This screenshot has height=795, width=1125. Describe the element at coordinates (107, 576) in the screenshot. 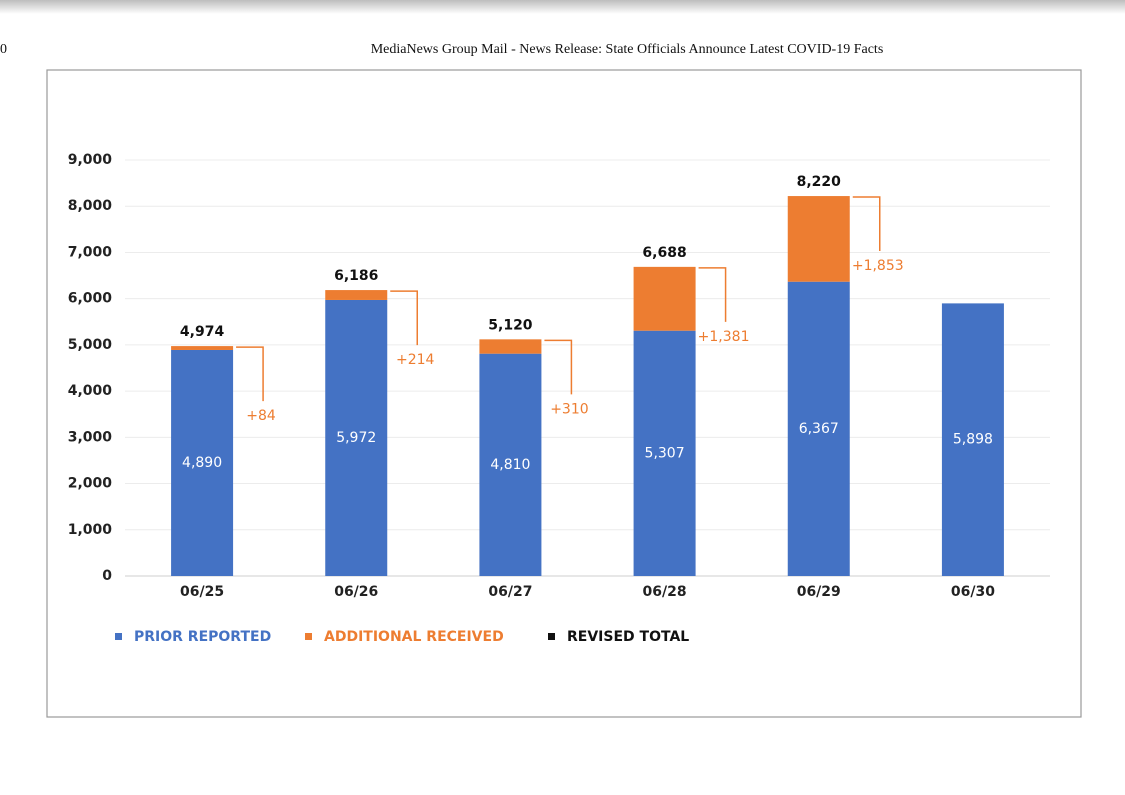

I see `y-tick-label: 0` at that location.